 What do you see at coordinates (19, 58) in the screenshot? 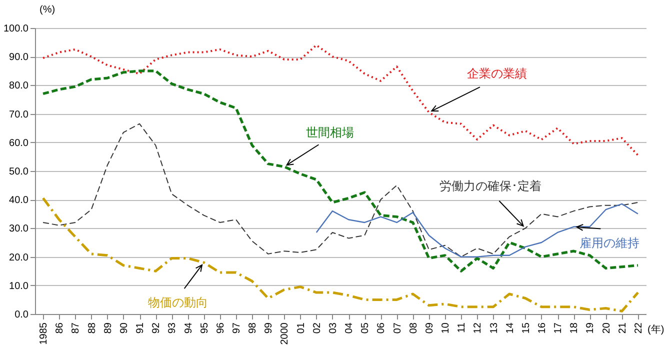
I see `y-tick-label: 90.0` at bounding box center [19, 58].